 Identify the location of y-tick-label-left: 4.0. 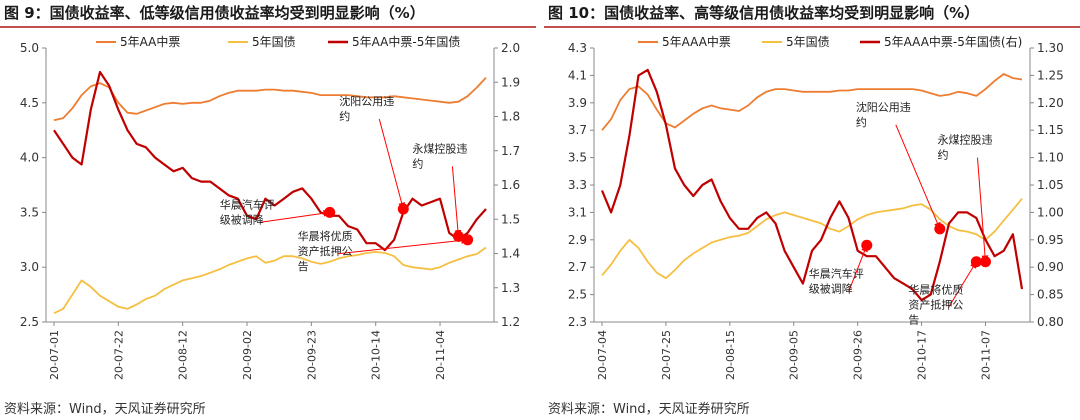
(29, 158).